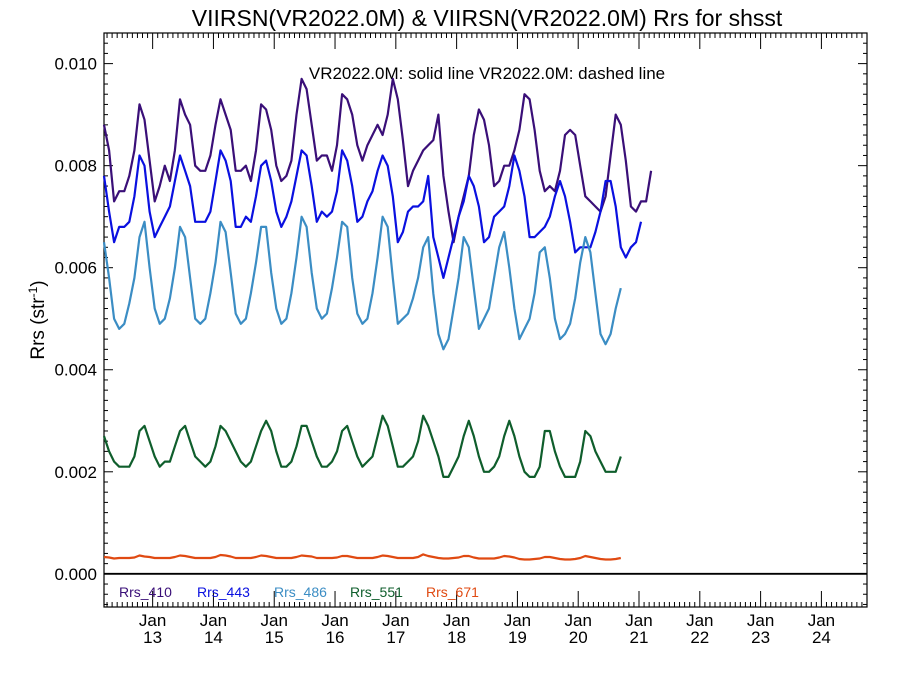  What do you see at coordinates (452, 592) in the screenshot?
I see `legend-entry-rrs_671: Rrs_671` at bounding box center [452, 592].